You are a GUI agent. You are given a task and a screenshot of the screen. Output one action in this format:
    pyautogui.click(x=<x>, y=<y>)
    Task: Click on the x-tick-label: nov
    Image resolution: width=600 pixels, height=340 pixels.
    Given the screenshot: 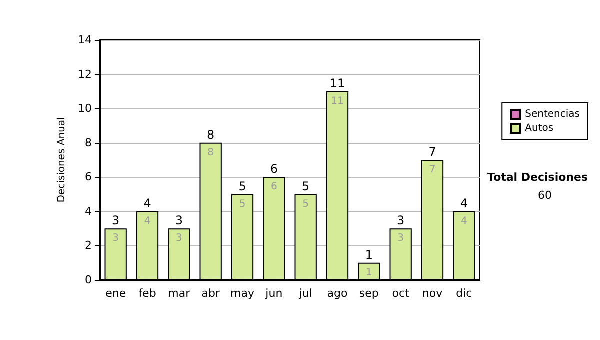 What is the action you would take?
    pyautogui.click(x=433, y=293)
    